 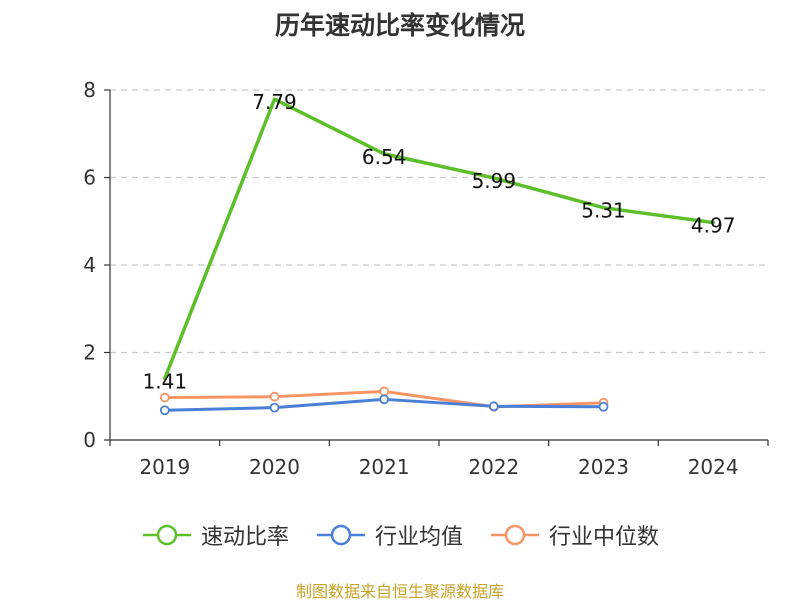 I want to click on legend-label: 行业均值, so click(x=418, y=537).